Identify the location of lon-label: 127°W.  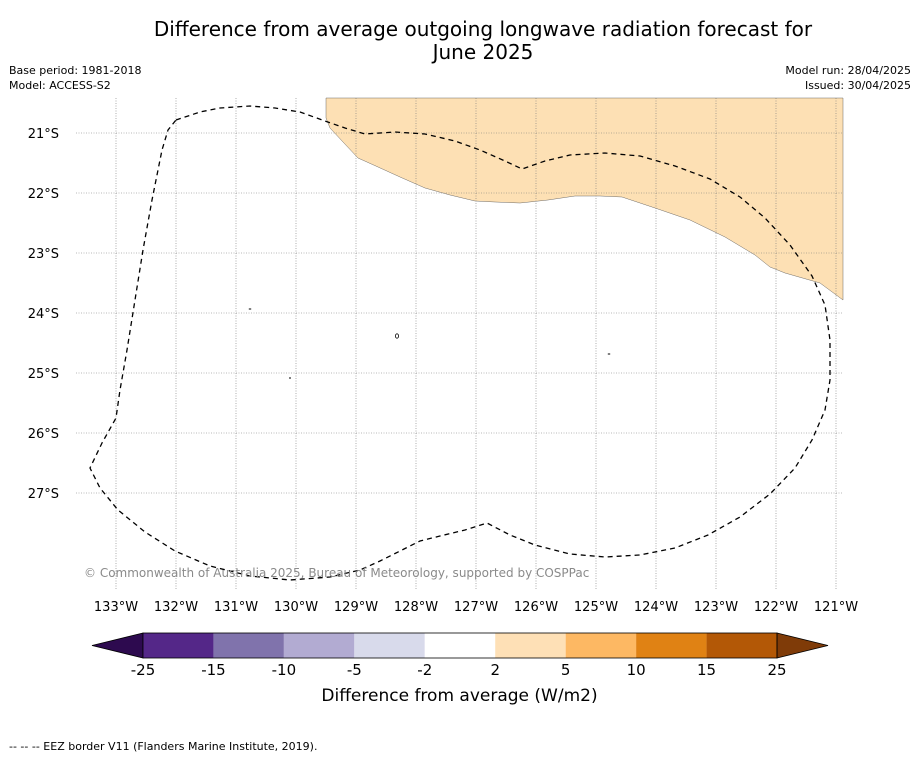
(476, 607).